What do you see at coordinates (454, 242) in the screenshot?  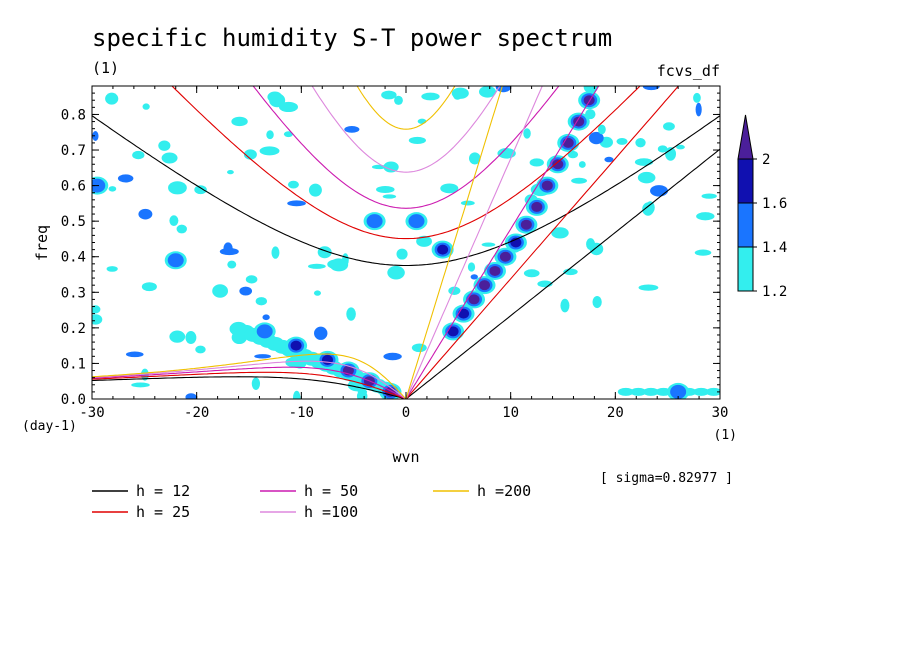 I see `kelvin-curve-h200` at bounding box center [454, 242].